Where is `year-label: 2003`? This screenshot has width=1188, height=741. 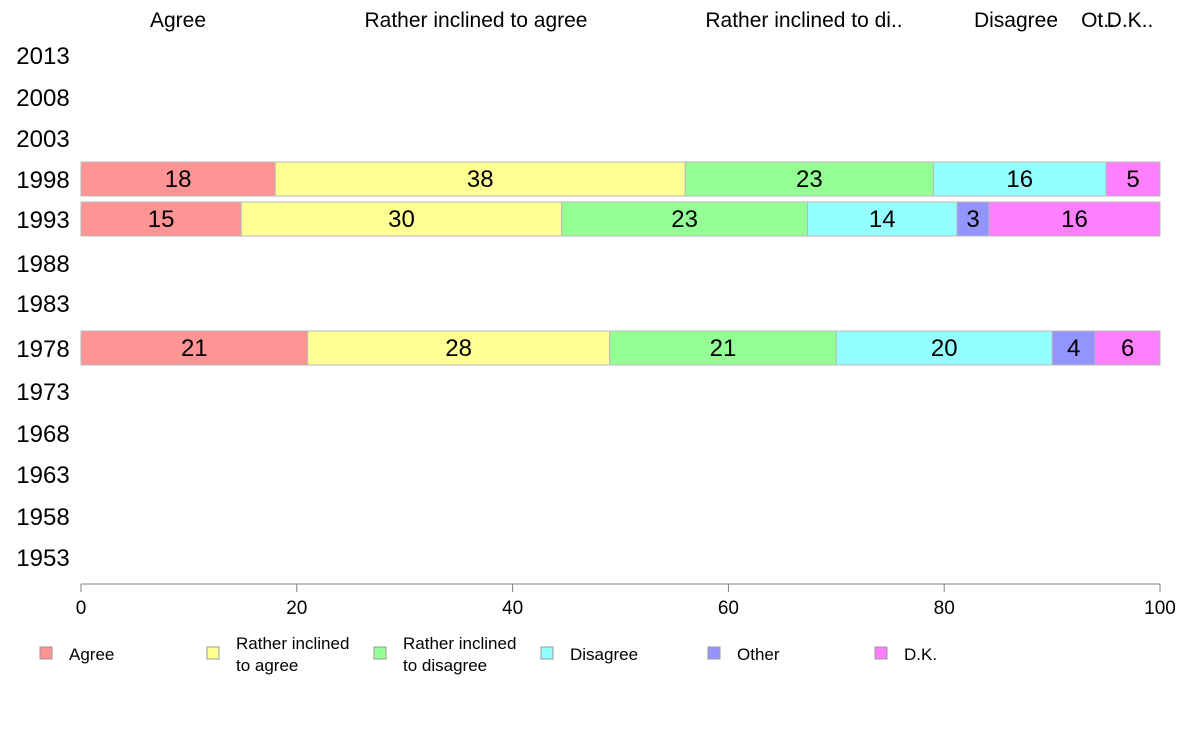 year-label: 2003 is located at coordinates (42, 139).